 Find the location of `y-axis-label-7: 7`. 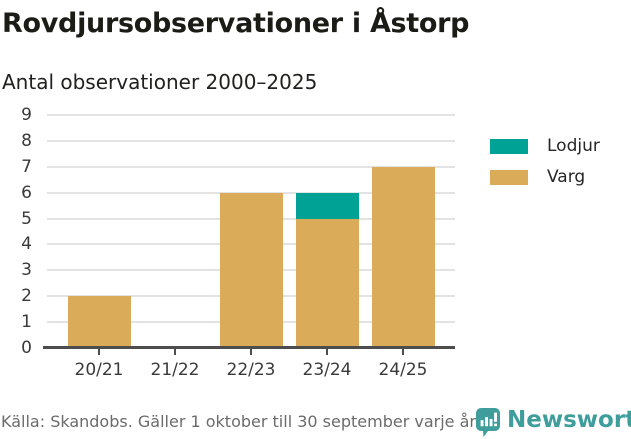

y-axis-label-7: 7 is located at coordinates (26, 166).